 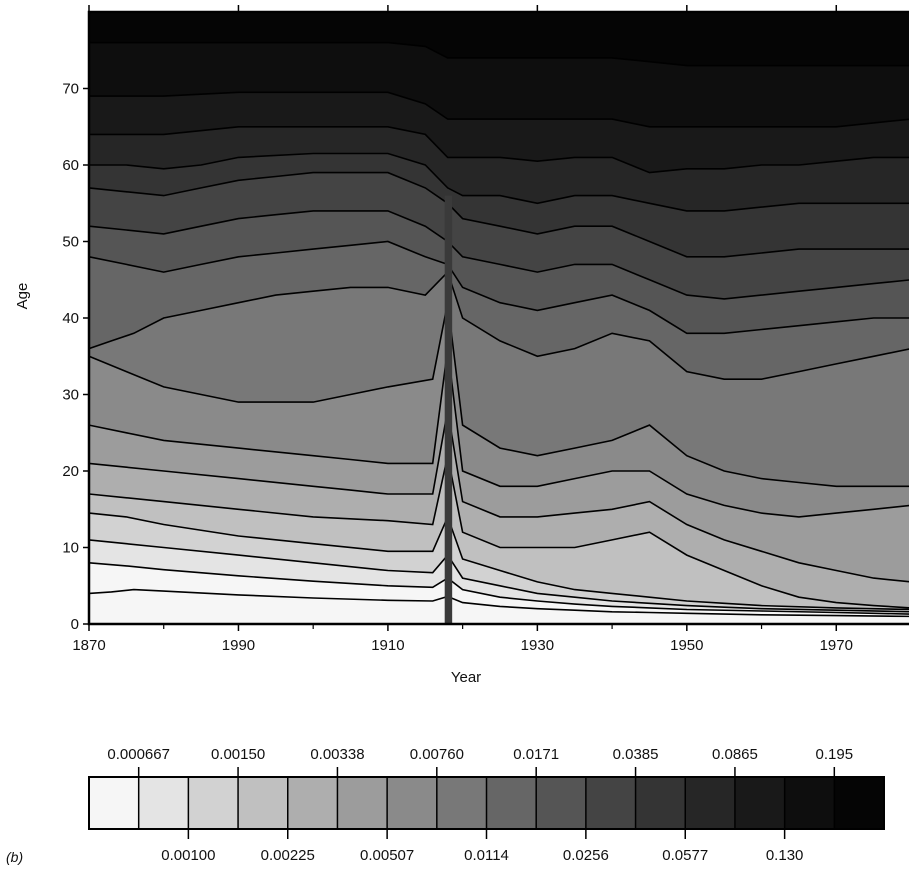 What do you see at coordinates (387, 645) in the screenshot?
I see `x-tick-label: 1910` at bounding box center [387, 645].